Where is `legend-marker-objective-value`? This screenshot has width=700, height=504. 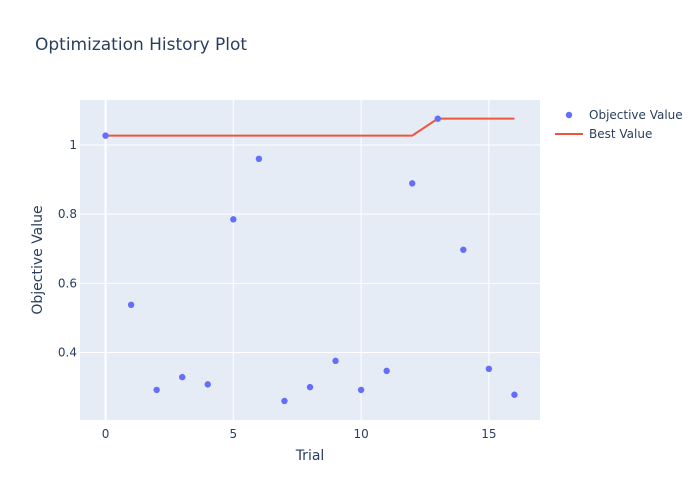 legend-marker-objective-value is located at coordinates (569, 115).